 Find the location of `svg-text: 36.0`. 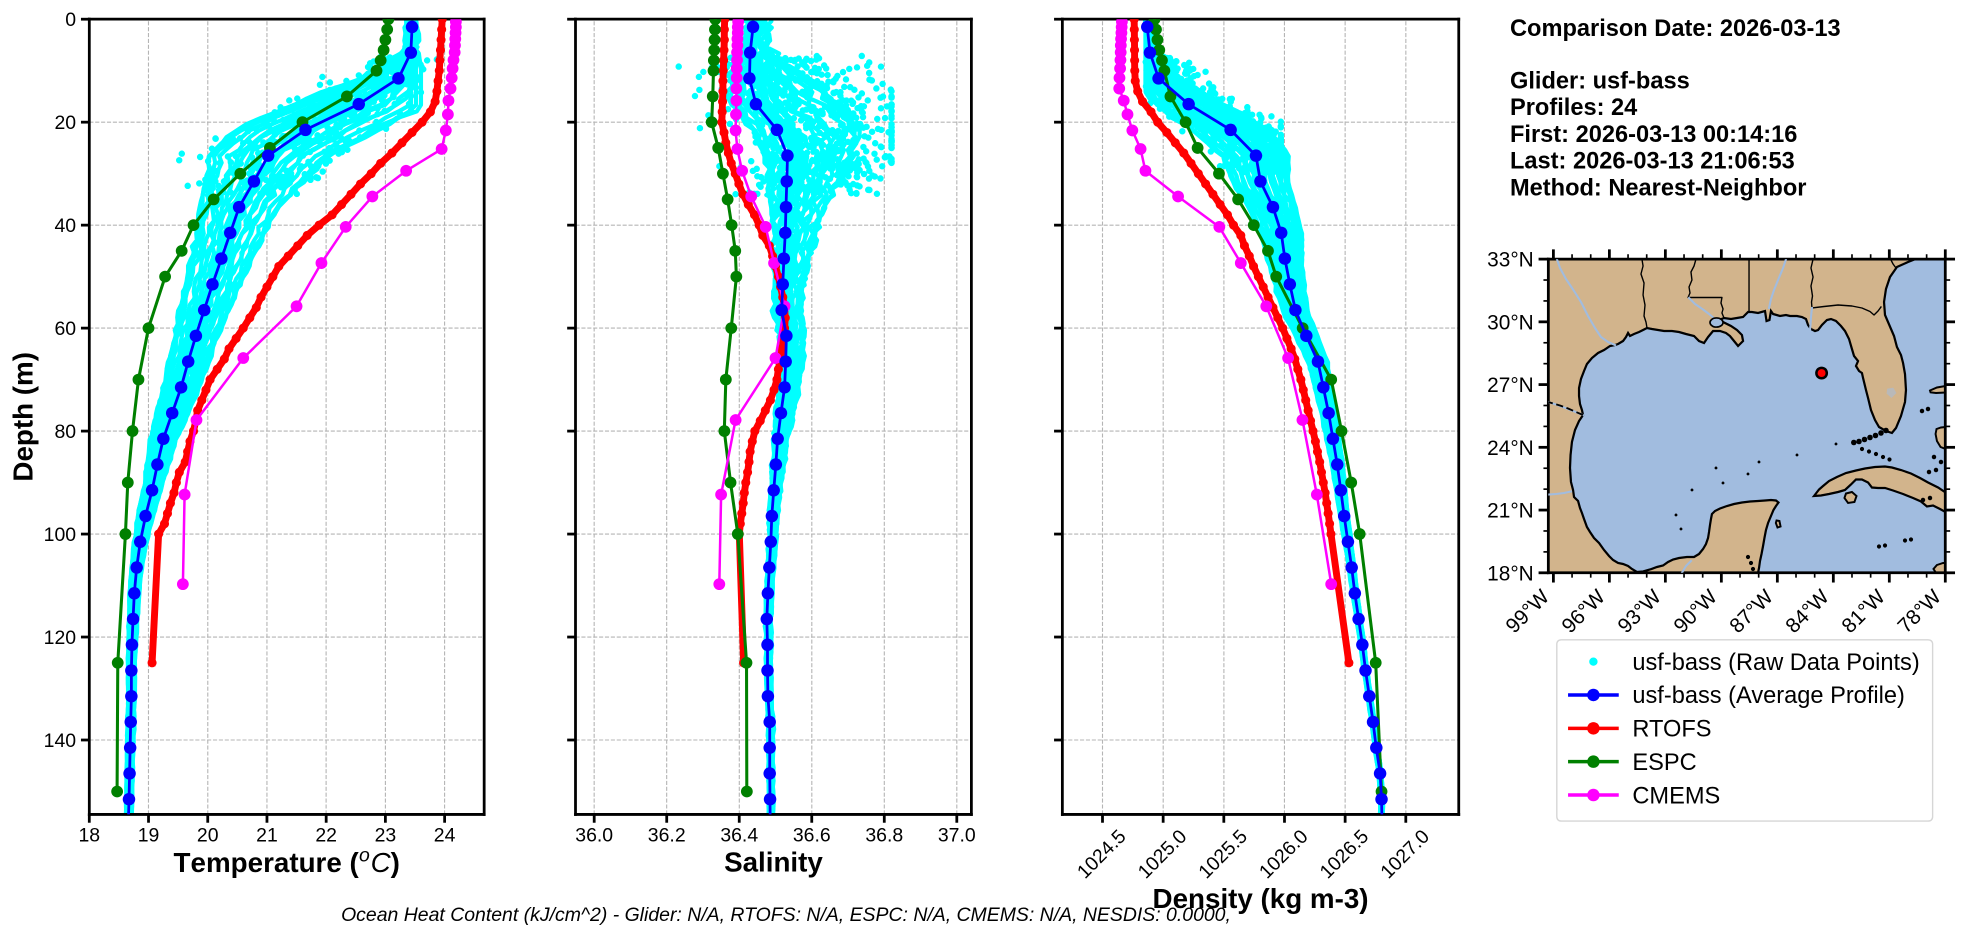

svg-text: 36.0 is located at coordinates (594, 836).